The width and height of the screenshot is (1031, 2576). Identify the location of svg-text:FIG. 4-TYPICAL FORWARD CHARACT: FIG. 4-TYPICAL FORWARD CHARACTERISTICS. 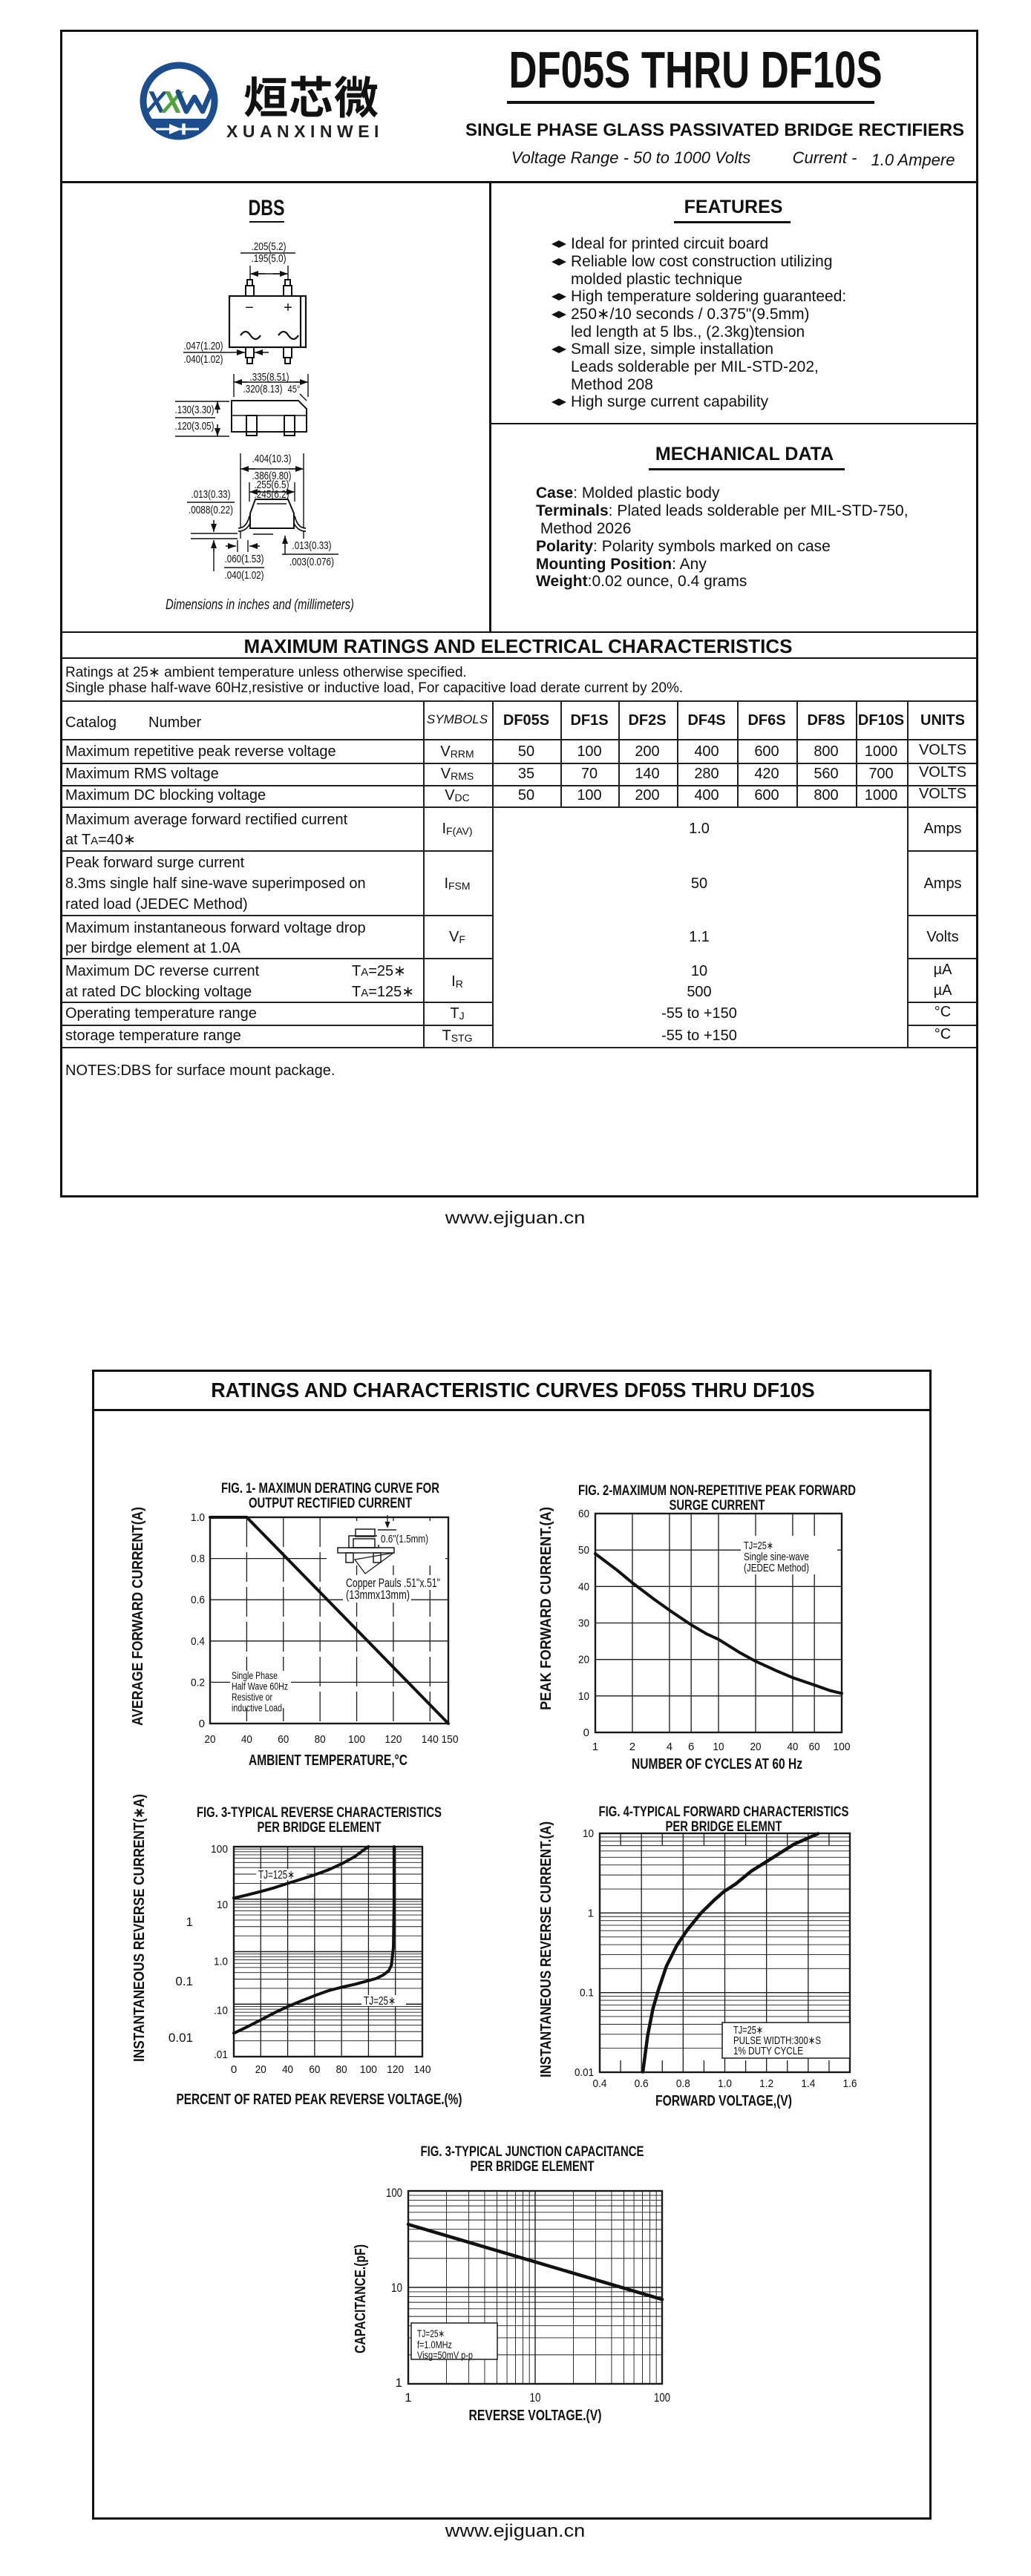
(724, 1812).